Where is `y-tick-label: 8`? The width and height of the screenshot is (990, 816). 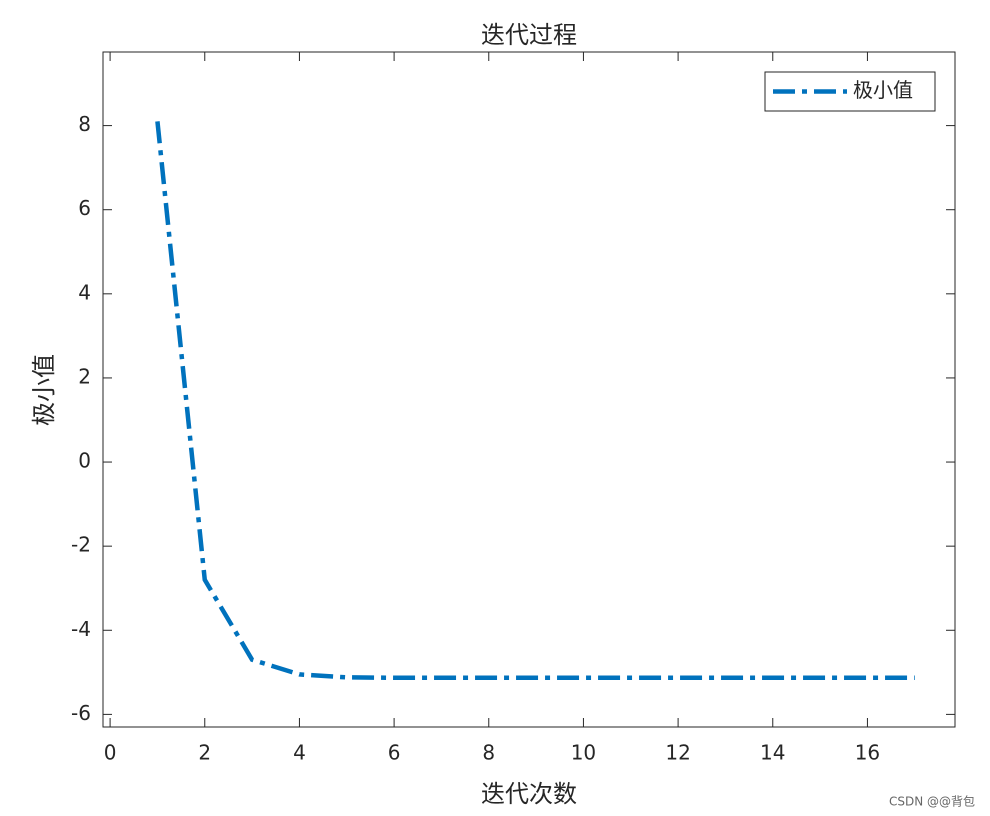 y-tick-label: 8 is located at coordinates (84, 124).